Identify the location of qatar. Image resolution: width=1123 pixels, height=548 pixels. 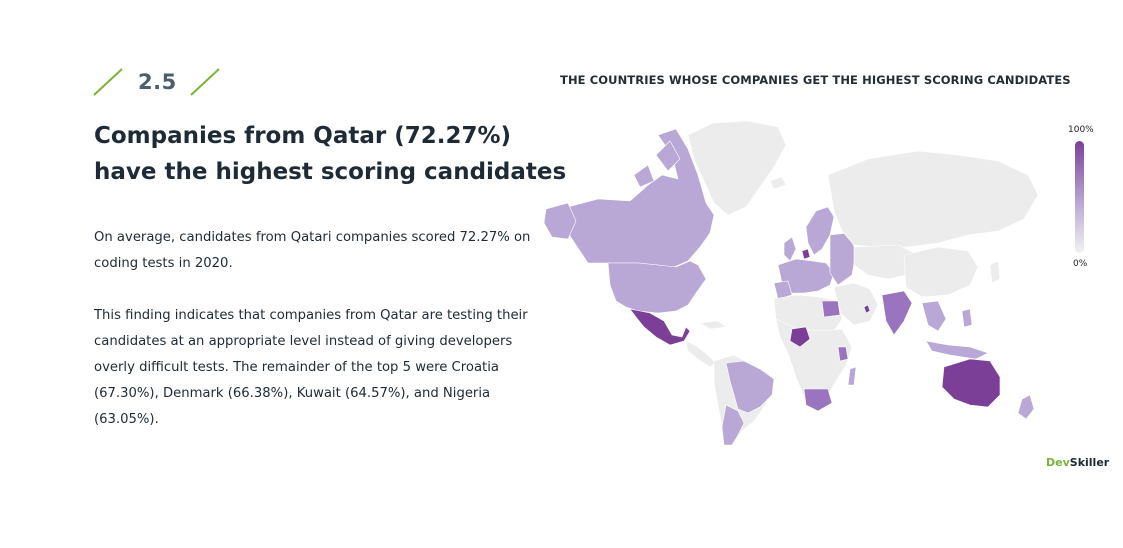
(867, 309).